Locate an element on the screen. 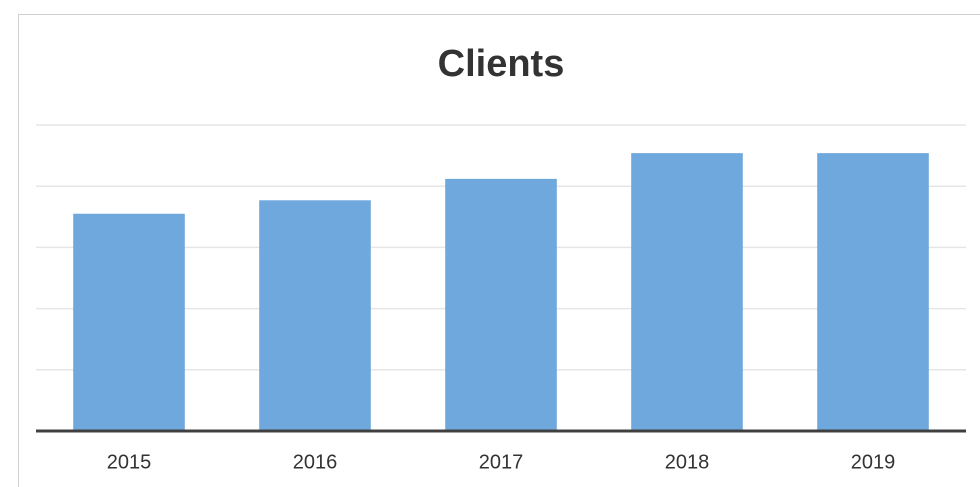 The width and height of the screenshot is (980, 487). x-tick-label: 2016 is located at coordinates (315, 462).